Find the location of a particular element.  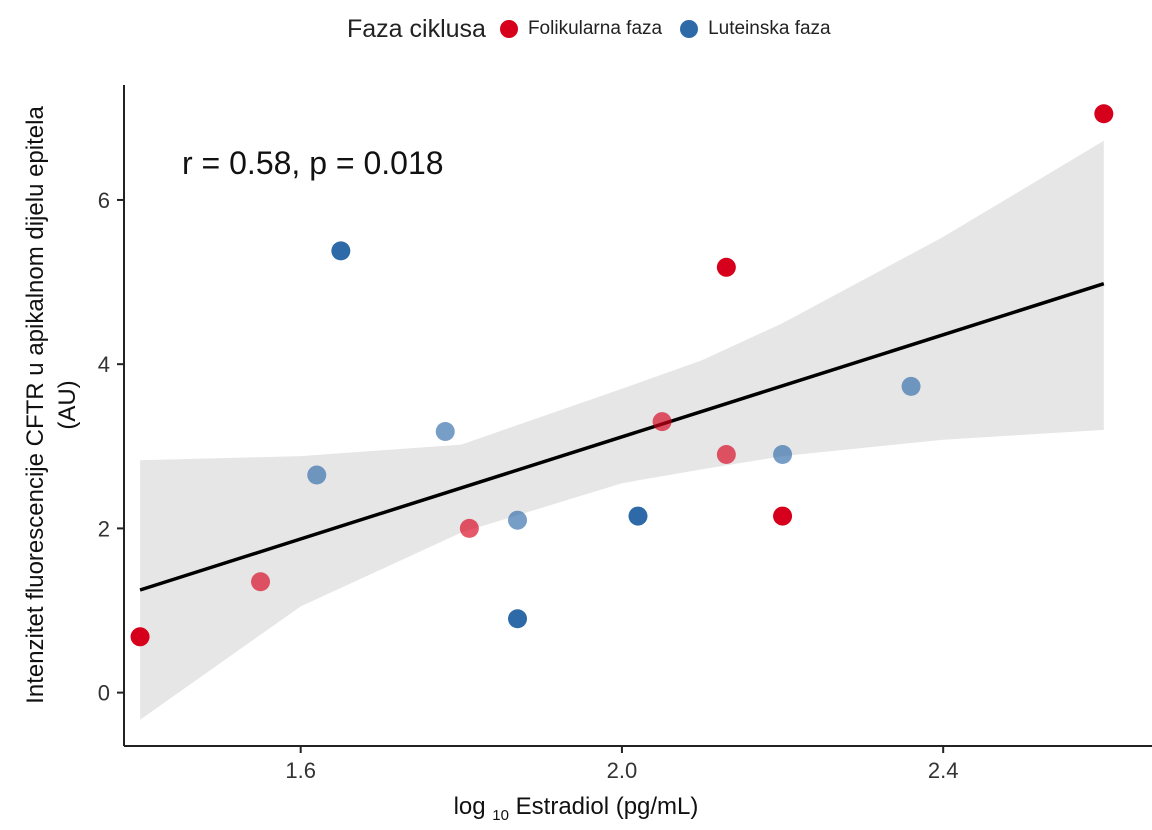

legend-marker-luteinska is located at coordinates (689, 29).